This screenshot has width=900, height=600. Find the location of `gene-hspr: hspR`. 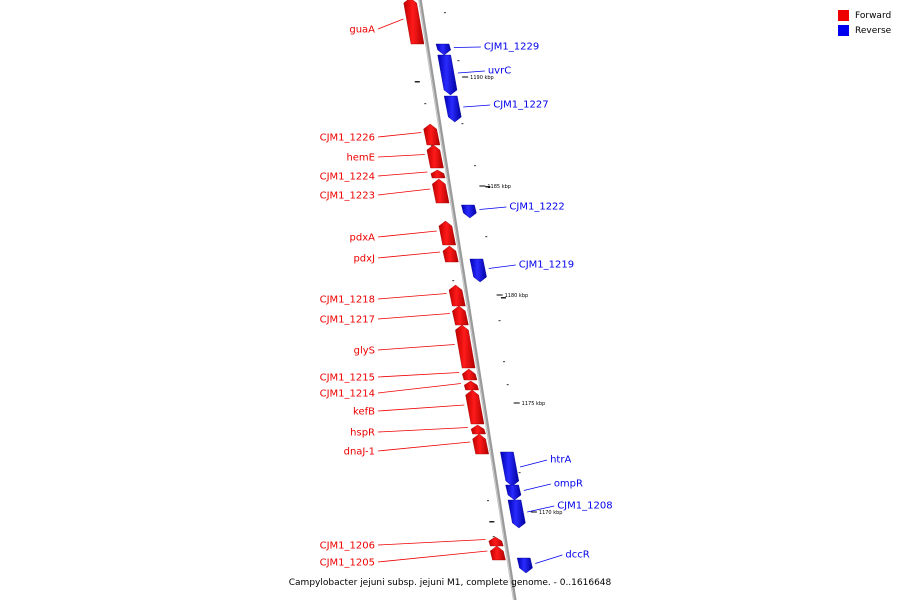

gene-hspr: hspR is located at coordinates (418, 431).